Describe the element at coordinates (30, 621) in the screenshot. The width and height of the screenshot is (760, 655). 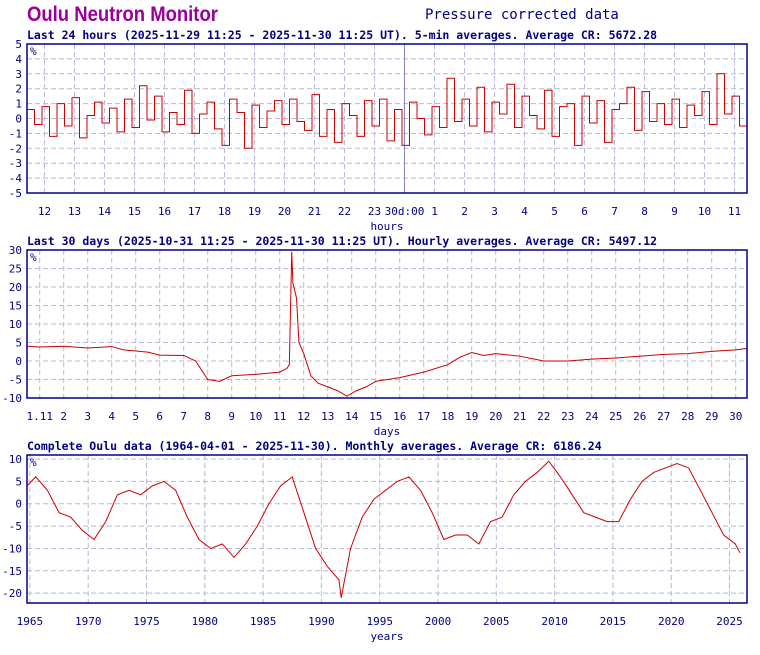
I see `x-tick-label: 1965` at that location.